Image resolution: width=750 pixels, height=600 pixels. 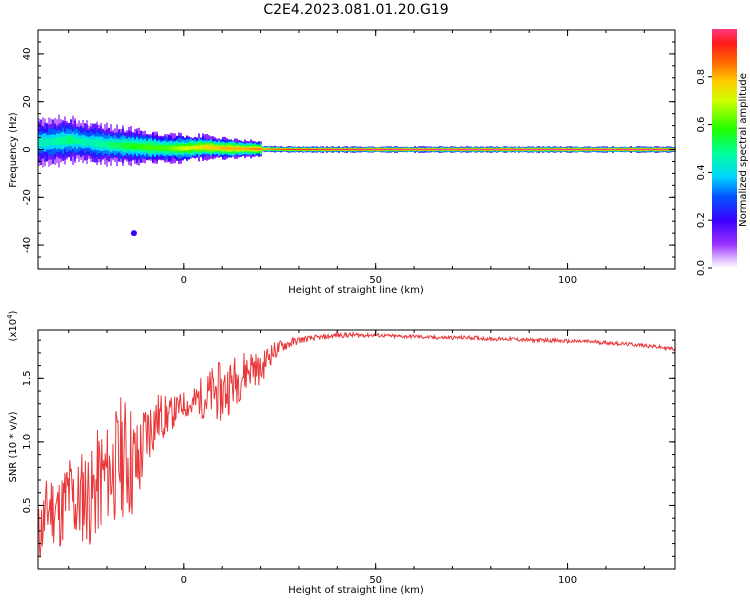 I want to click on spectrum-x-tick-label: 50, so click(x=375, y=280).